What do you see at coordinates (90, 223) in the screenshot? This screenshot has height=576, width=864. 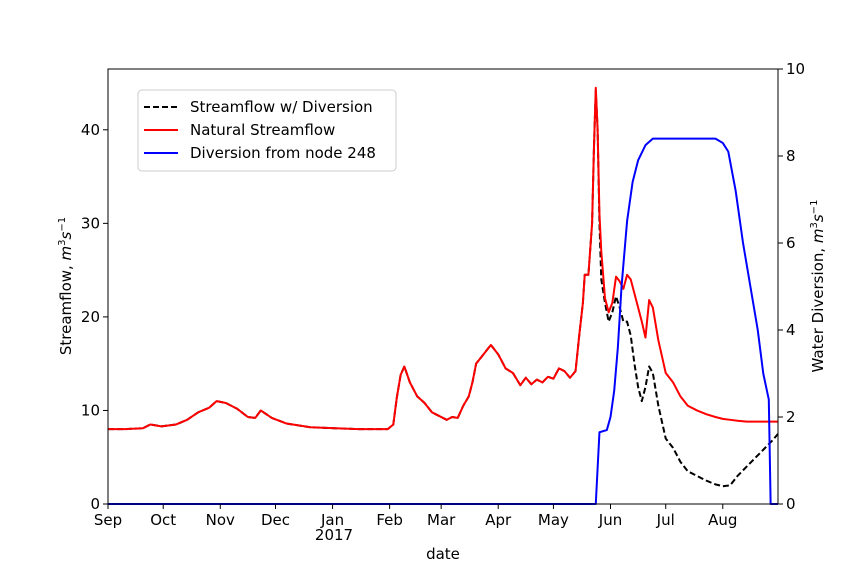 I see `y-left-tick-label: 30` at bounding box center [90, 223].